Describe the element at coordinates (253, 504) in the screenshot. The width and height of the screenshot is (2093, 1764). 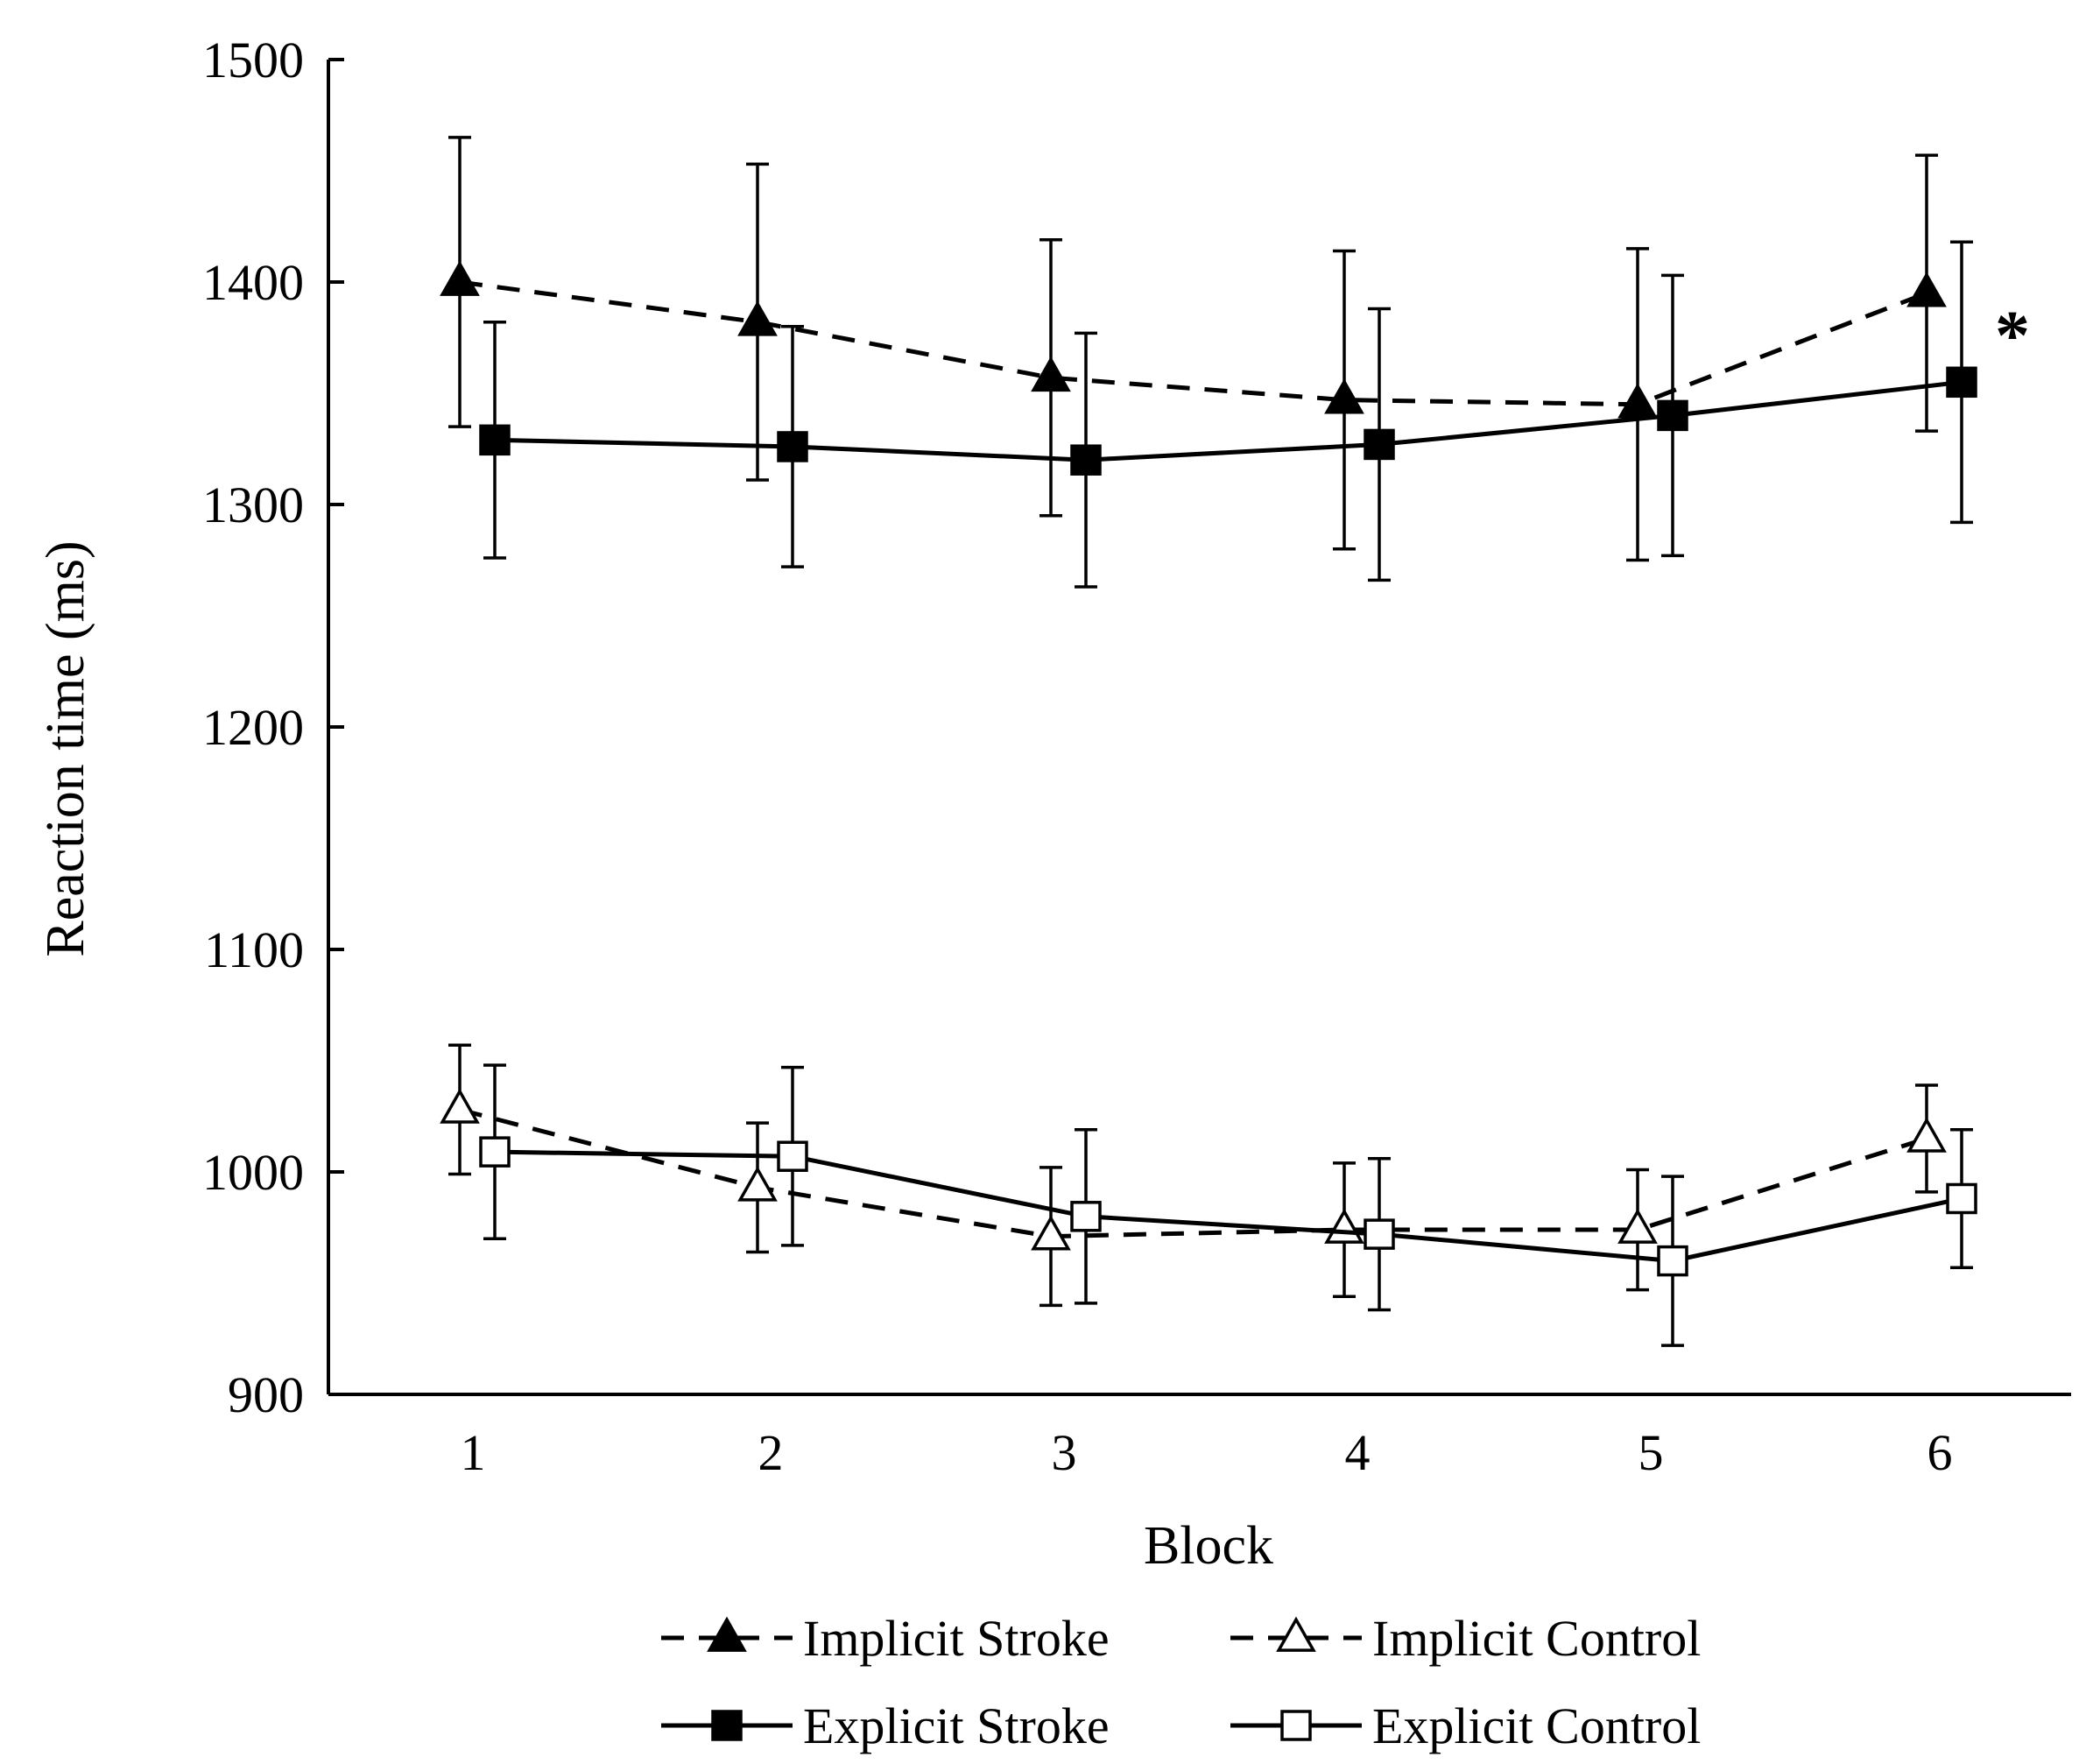
I see `y-tick-label: 1300` at that location.